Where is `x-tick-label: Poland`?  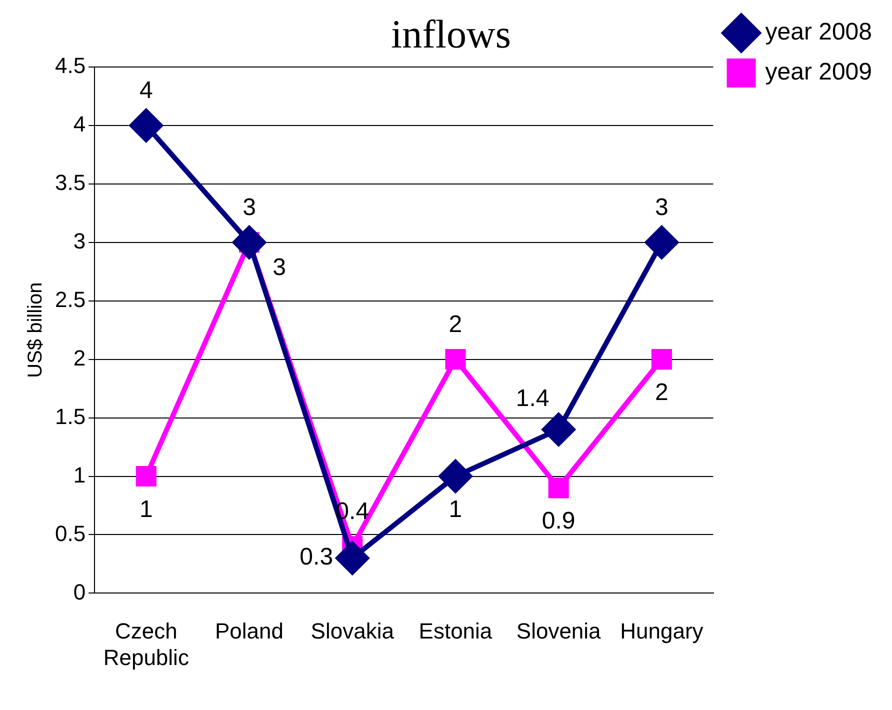 x-tick-label: Poland is located at coordinates (249, 631).